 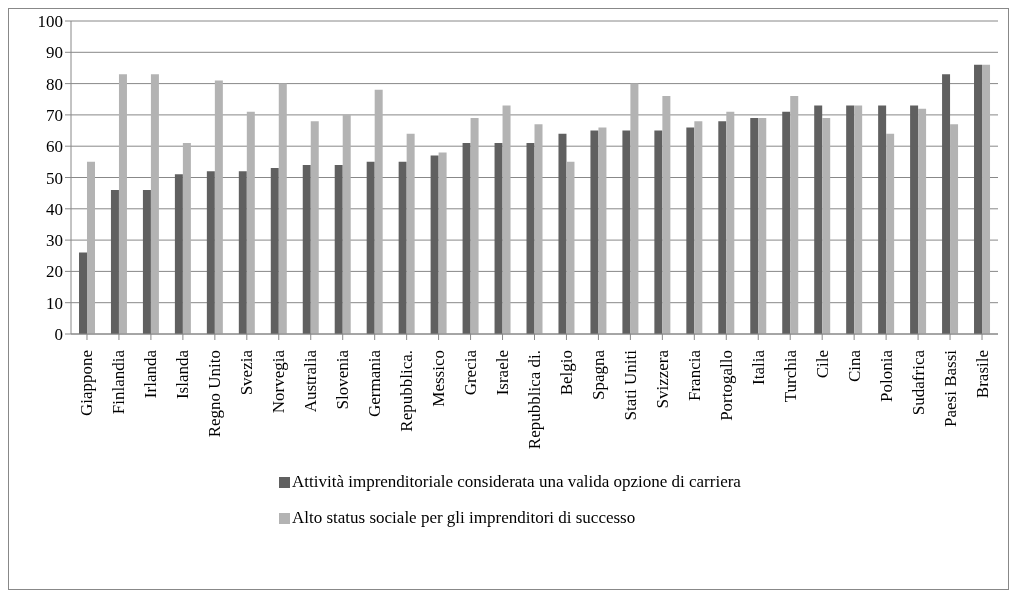 I want to click on y-tick-label: 80, so click(x=54, y=84).